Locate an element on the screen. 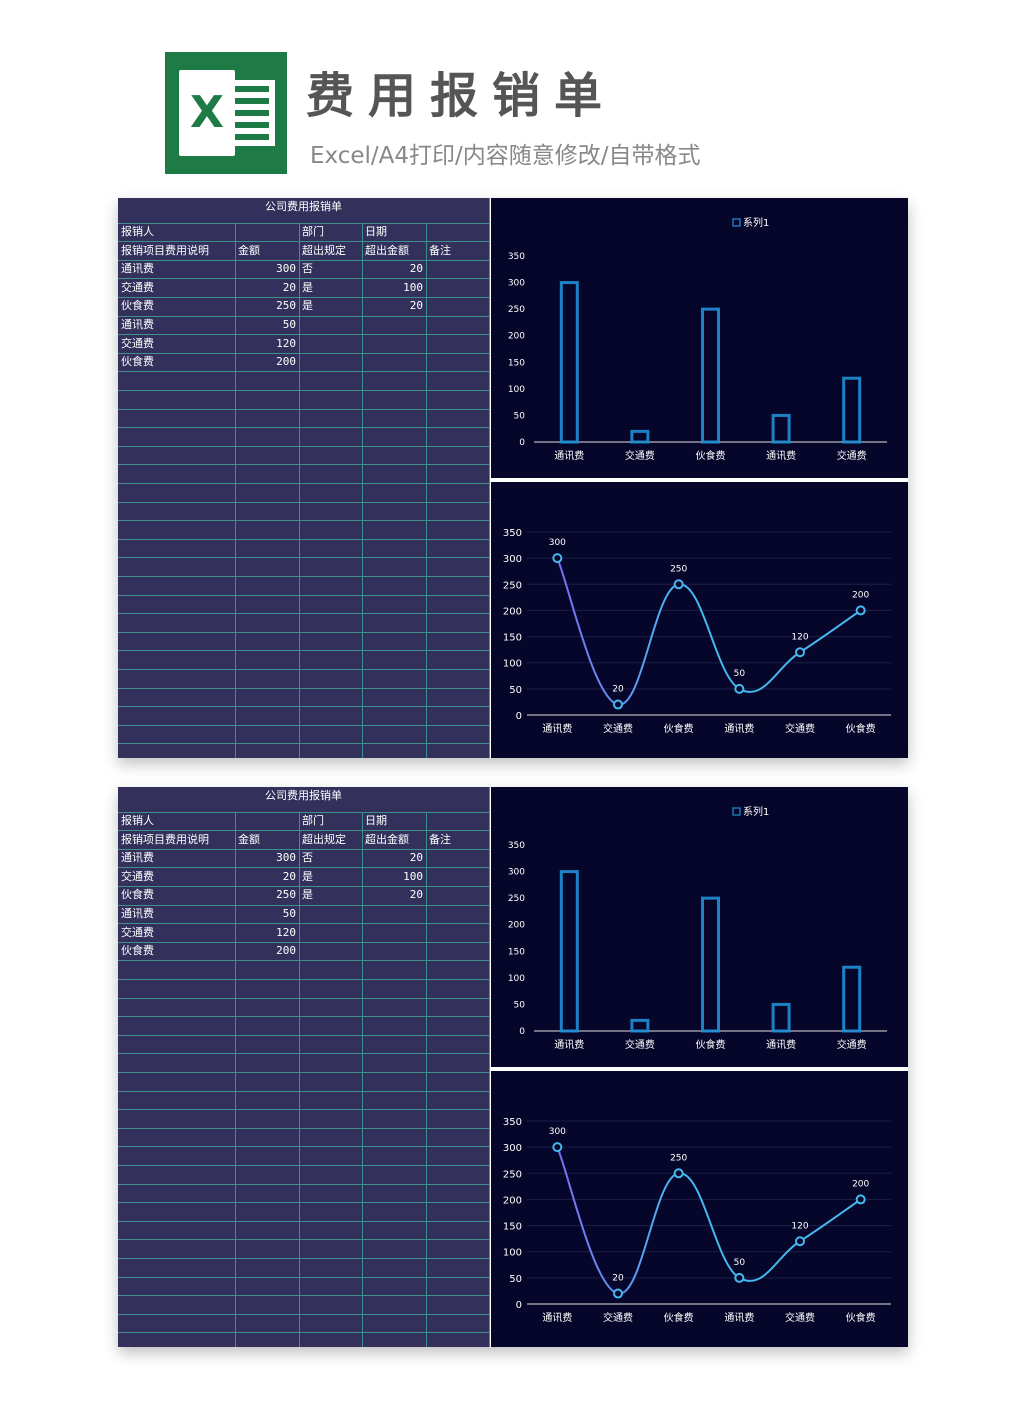 This screenshot has width=1024, height=1405. data-label: 120 is located at coordinates (799, 1226).